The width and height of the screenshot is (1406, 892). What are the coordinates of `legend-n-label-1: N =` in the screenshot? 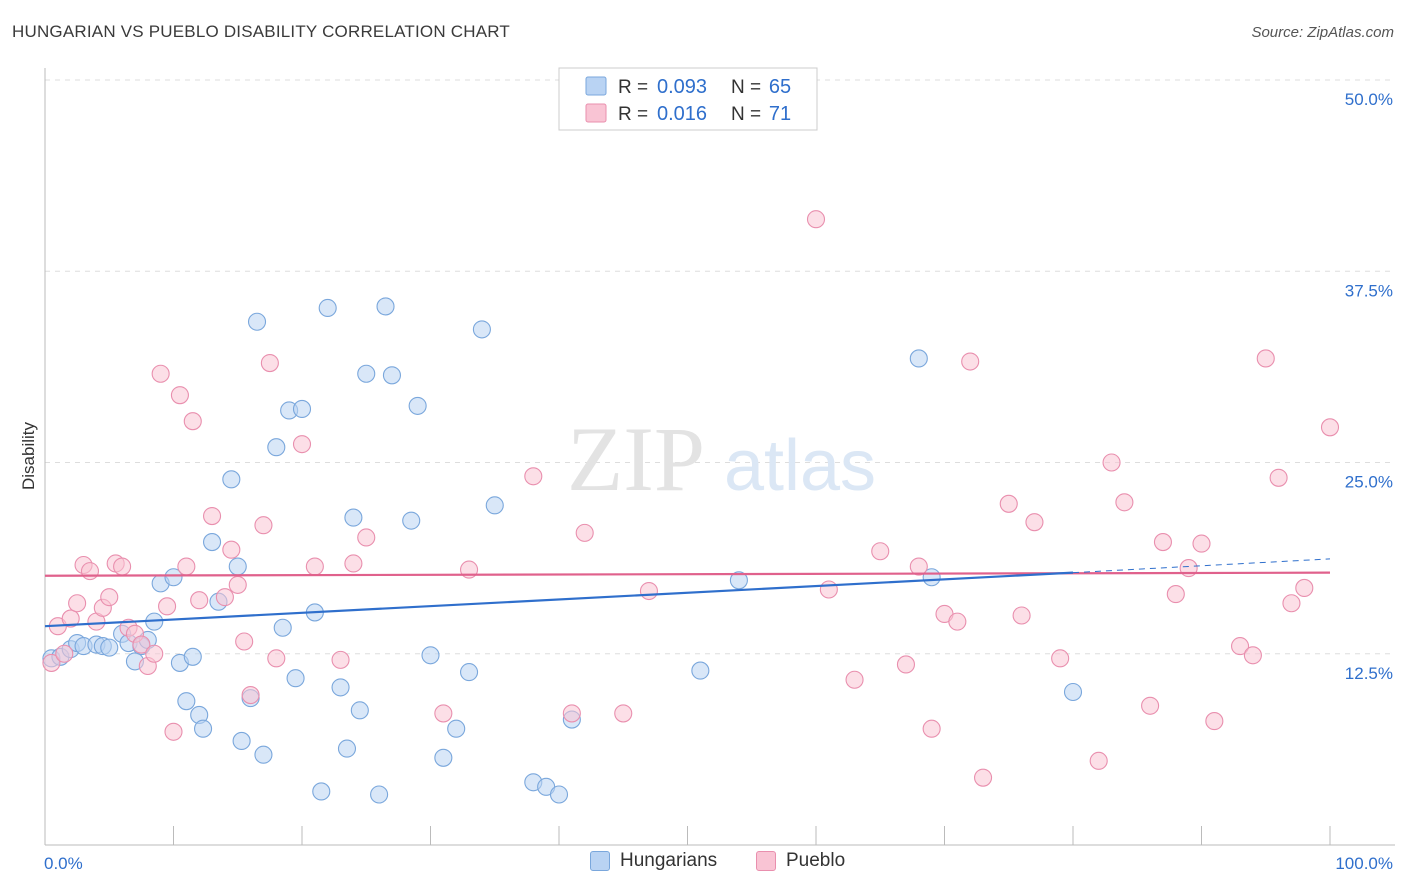 It's located at (746, 114).